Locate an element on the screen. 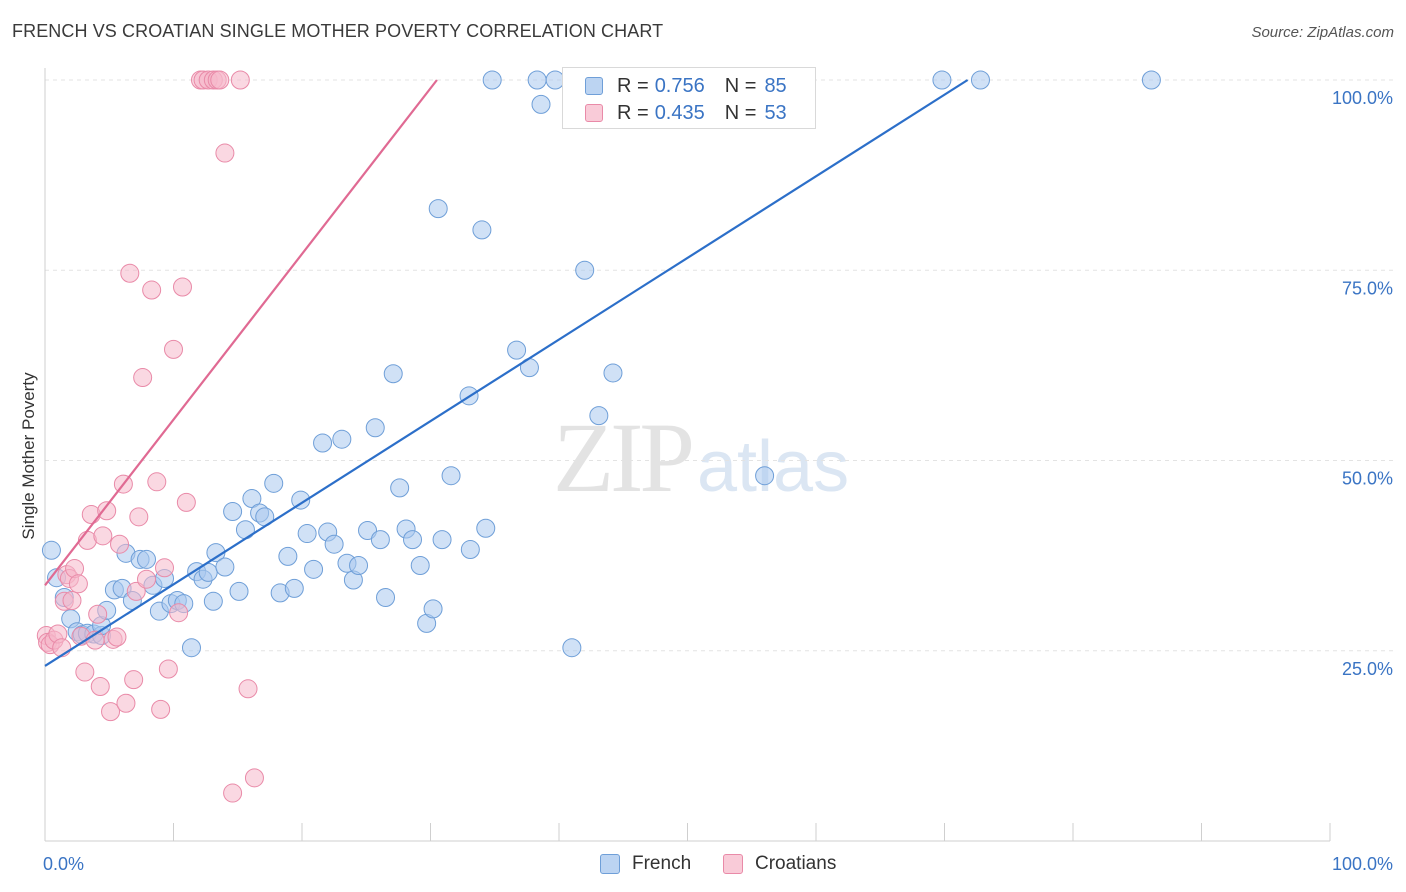 The width and height of the screenshot is (1406, 892). stats-legend: R = 0.756 N = 85 R = 0.435 N = 53 is located at coordinates (689, 98).